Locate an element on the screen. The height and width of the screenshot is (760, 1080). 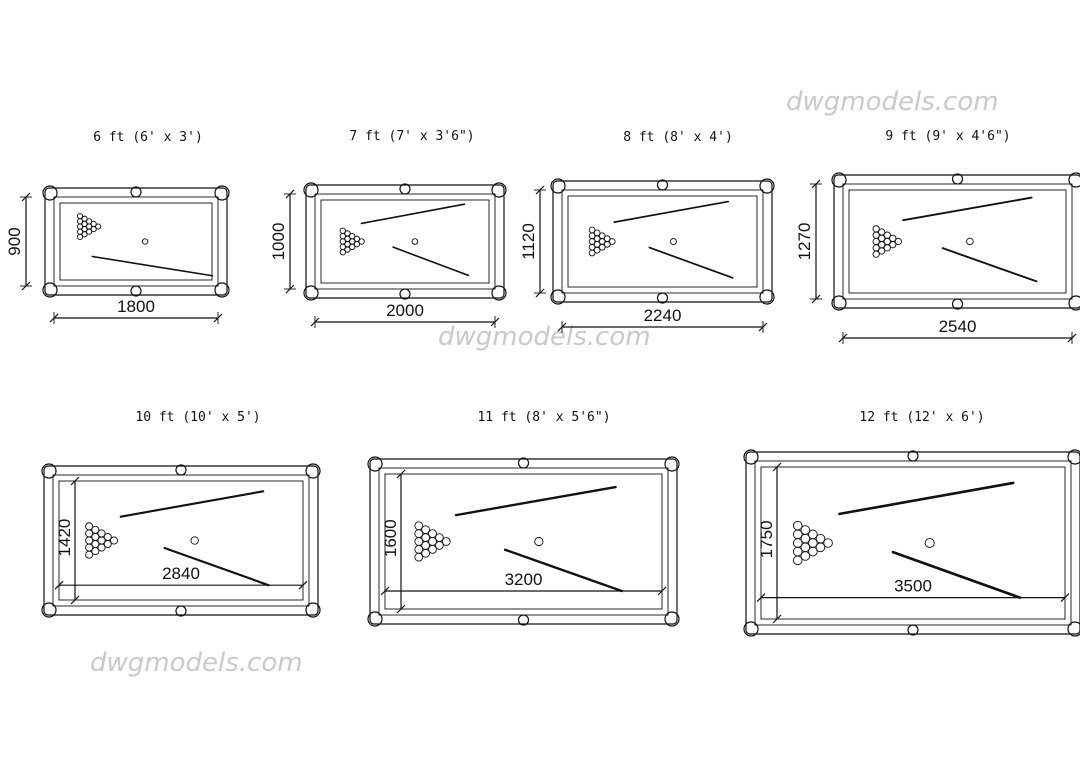
cushion-outline is located at coordinates (957, 241).